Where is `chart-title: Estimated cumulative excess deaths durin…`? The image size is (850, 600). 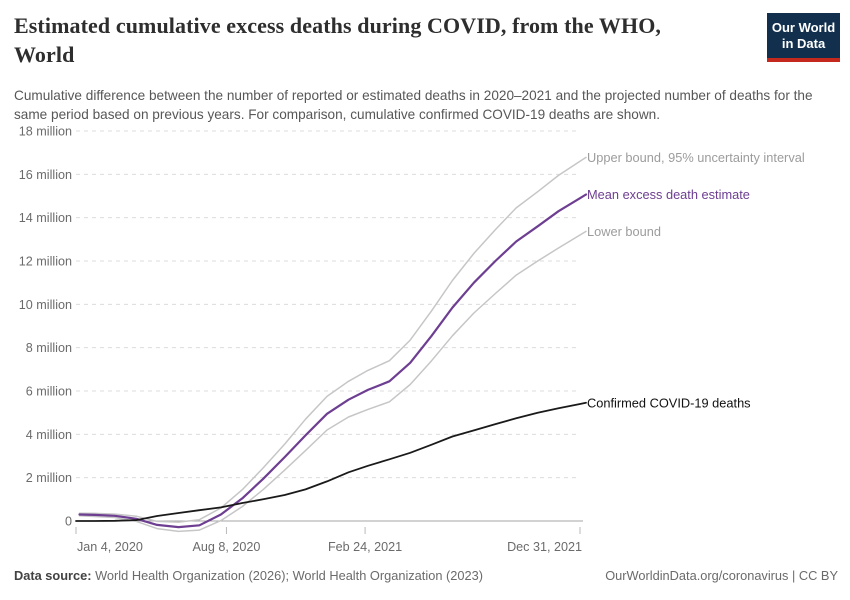
chart-title: Estimated cumulative excess deaths durin… is located at coordinates (338, 40).